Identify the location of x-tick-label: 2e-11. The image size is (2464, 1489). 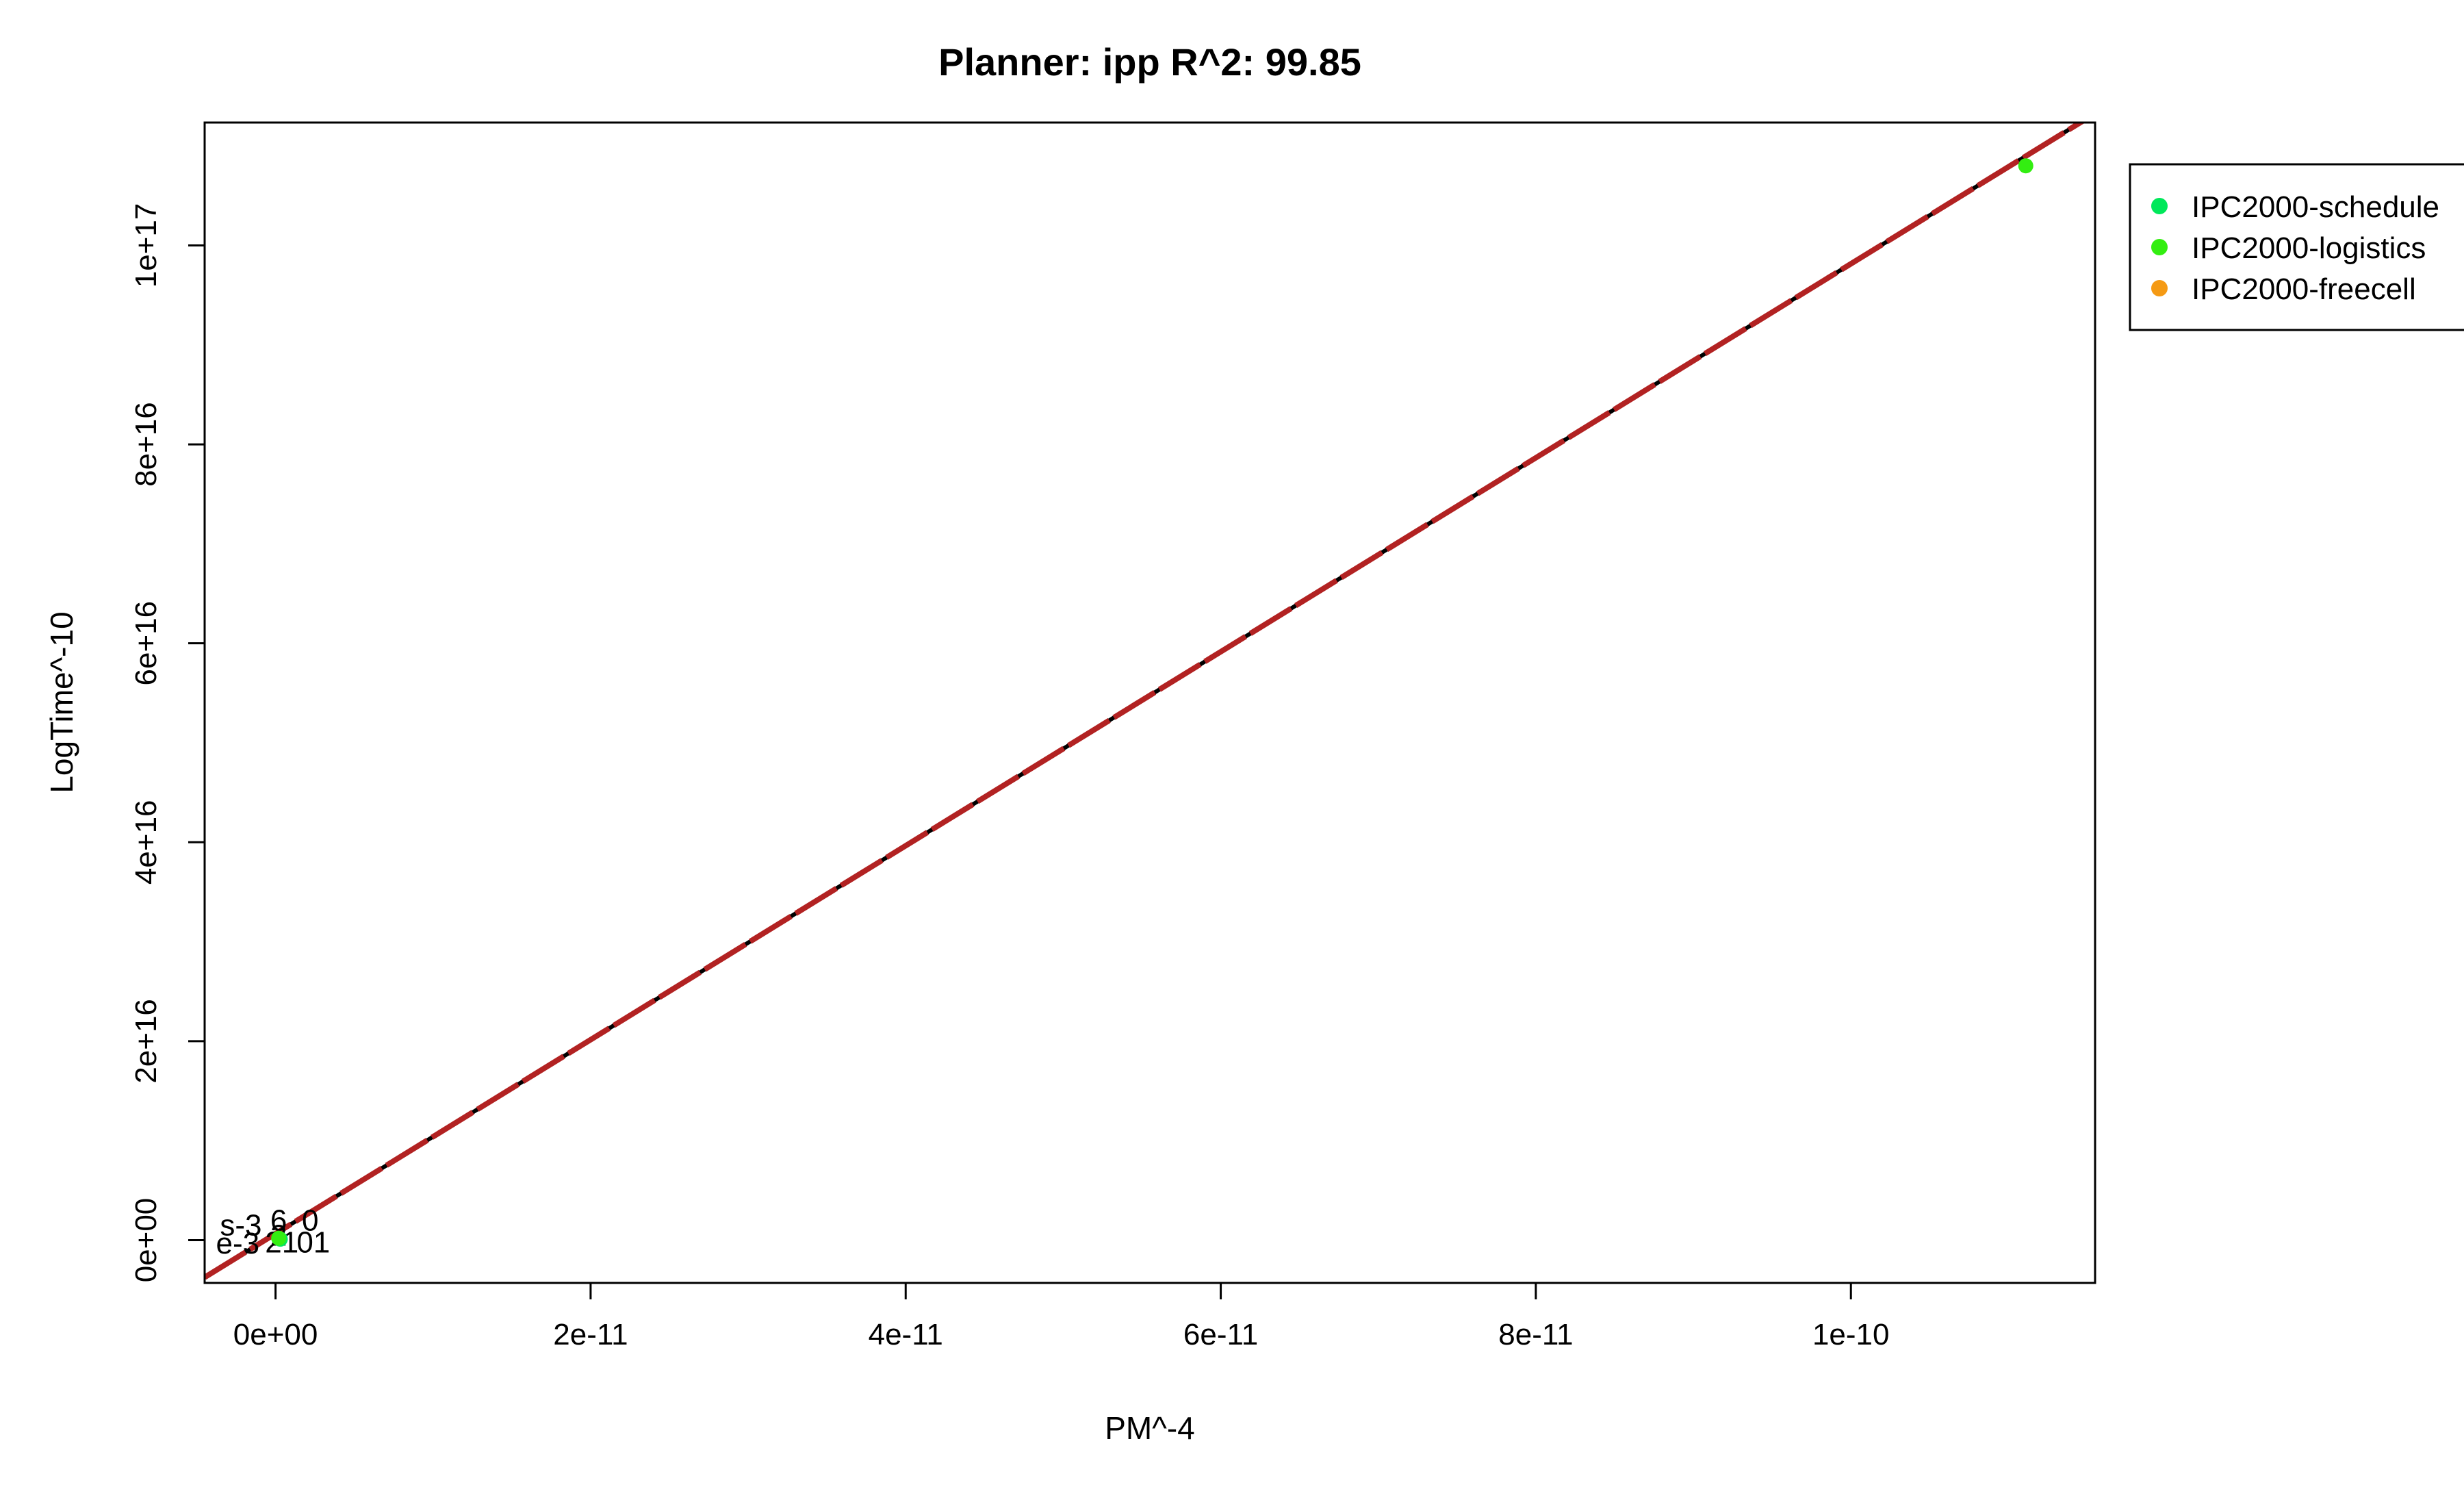
(590, 1334).